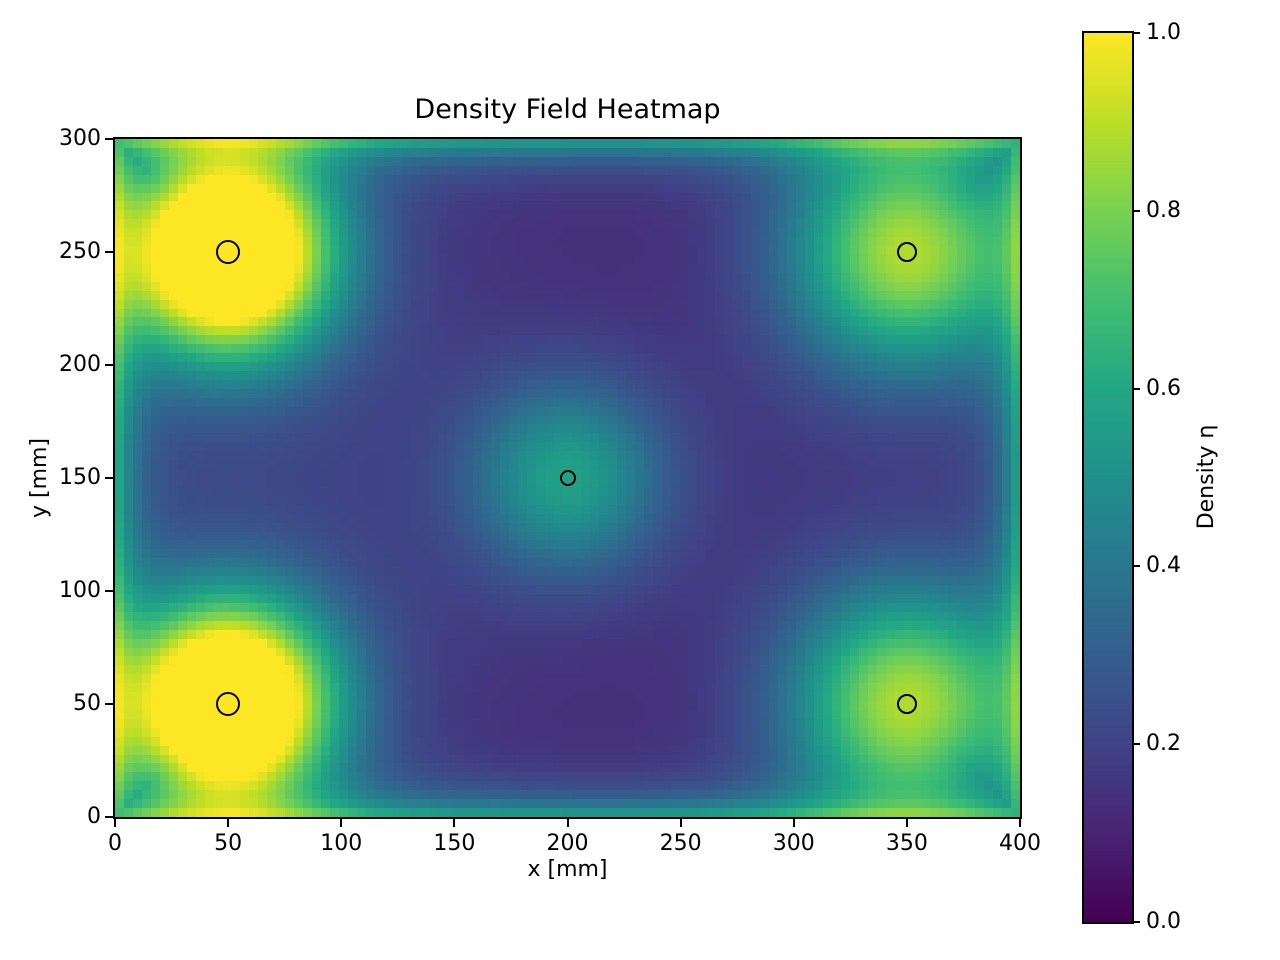 This screenshot has height=960, width=1280. What do you see at coordinates (39, 478) in the screenshot?
I see `y-axis-label: y [mm]` at bounding box center [39, 478].